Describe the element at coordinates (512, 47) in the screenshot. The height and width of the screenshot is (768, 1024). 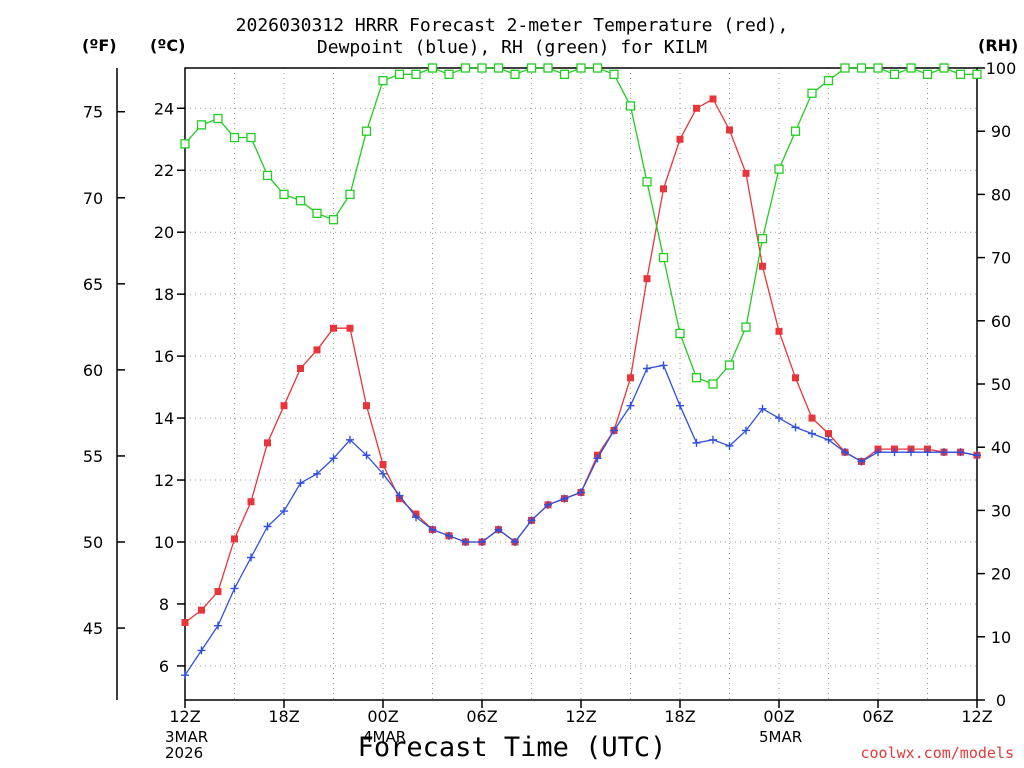
I see `chart-title-line2: Dewpoint (blue), RH (green) for KILM` at that location.